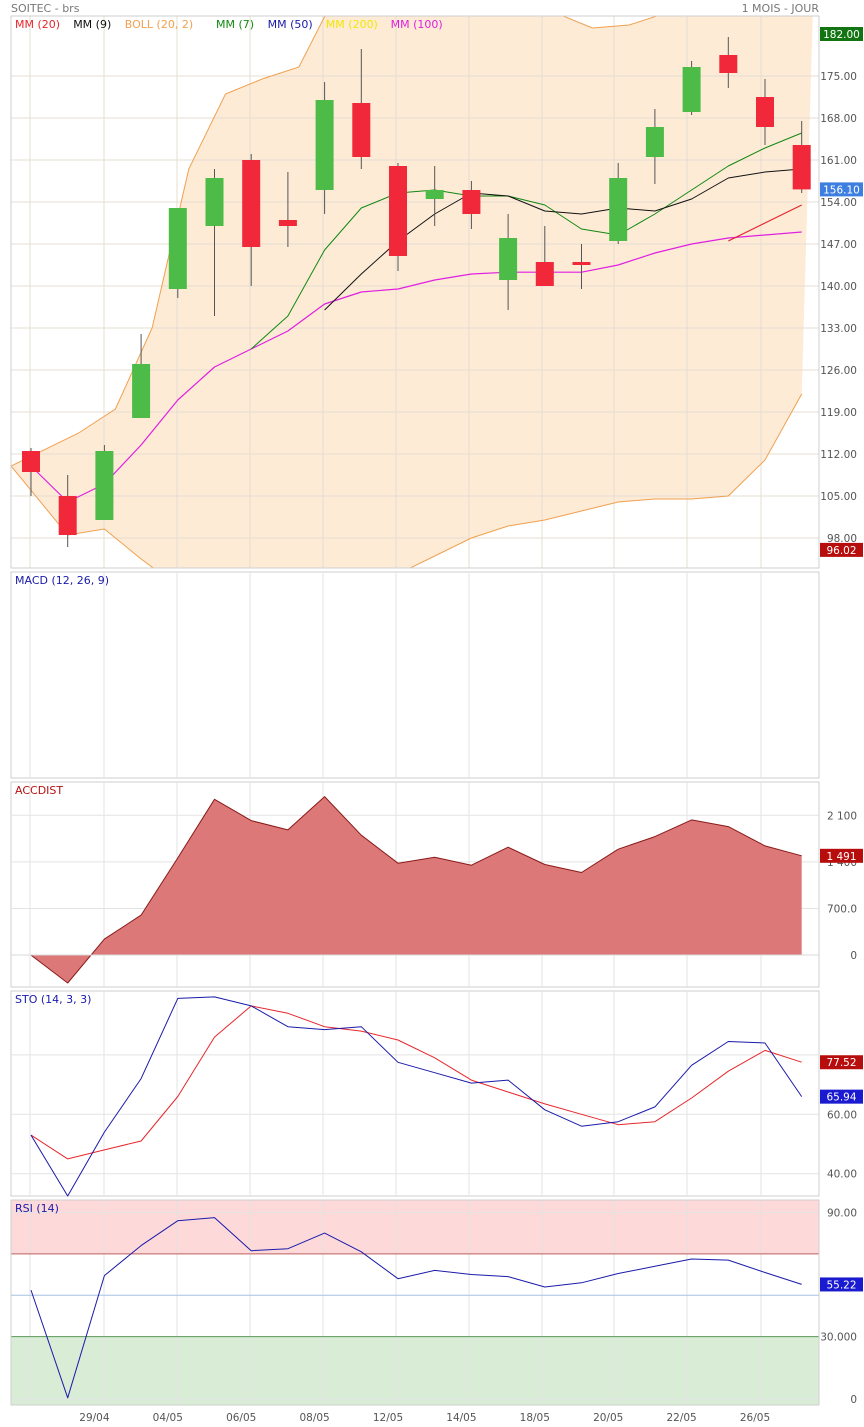 Image resolution: width=864 pixels, height=1427 pixels. What do you see at coordinates (755, 1418) in the screenshot?
I see `x-tick-label: 26/05` at bounding box center [755, 1418].